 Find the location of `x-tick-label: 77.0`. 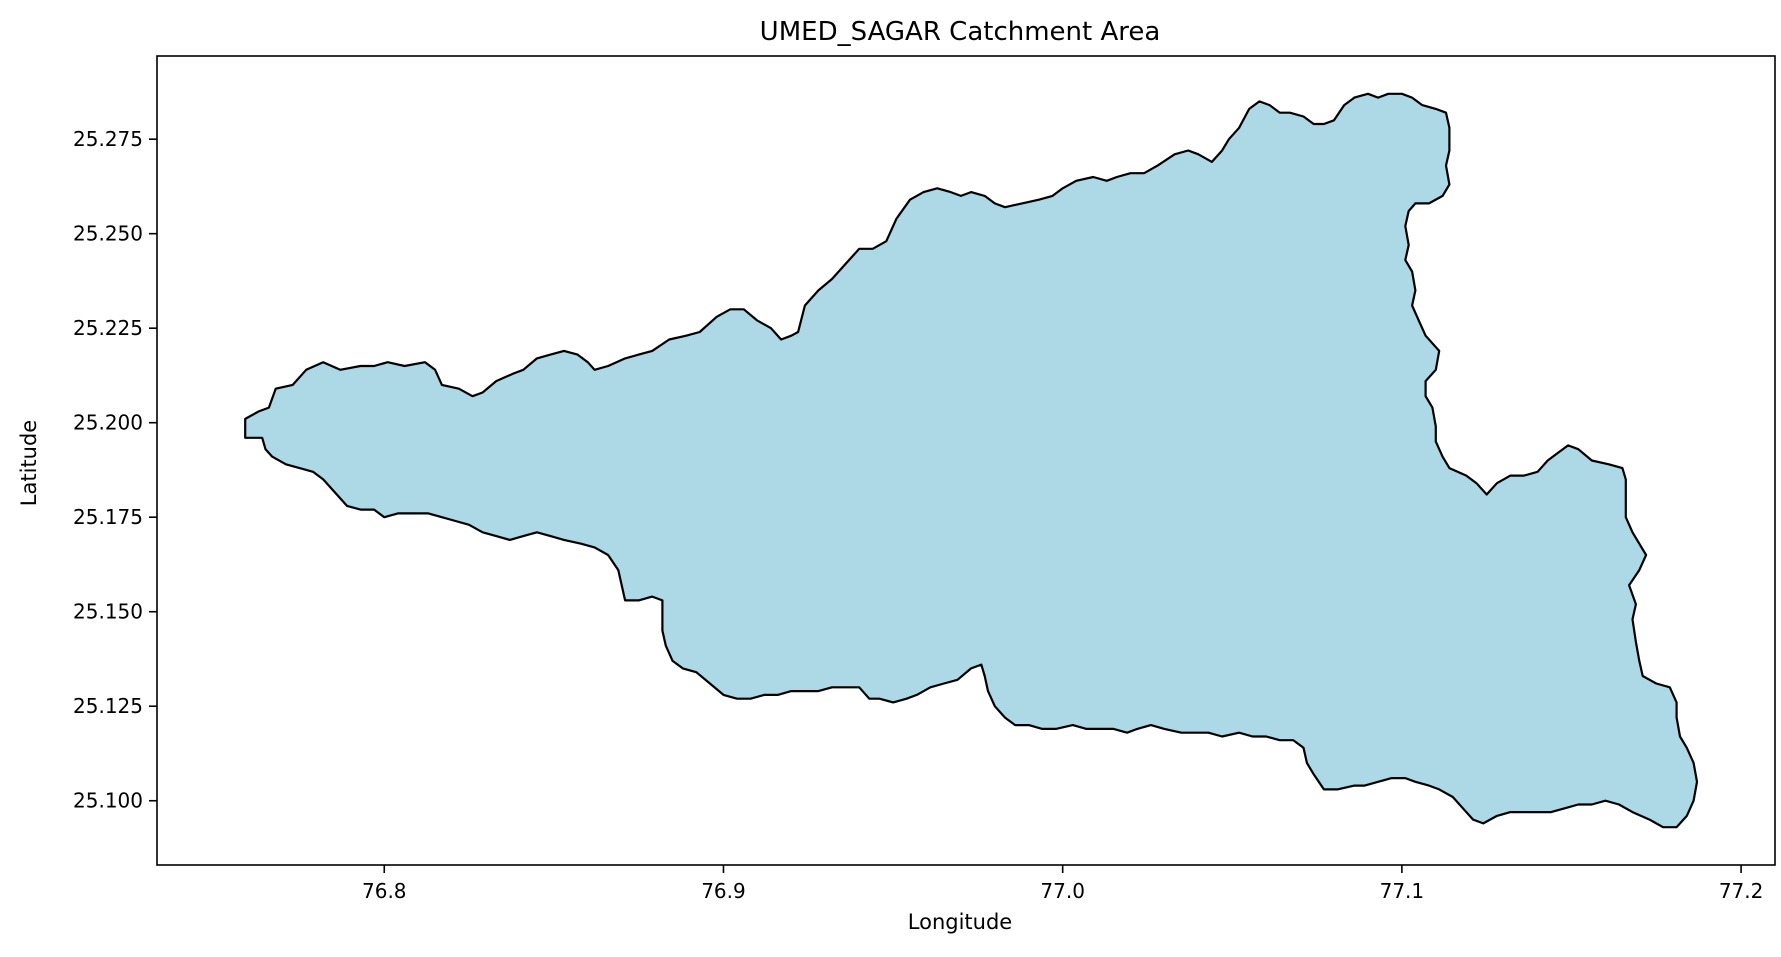

x-tick-label: 77.0 is located at coordinates (1062, 891).